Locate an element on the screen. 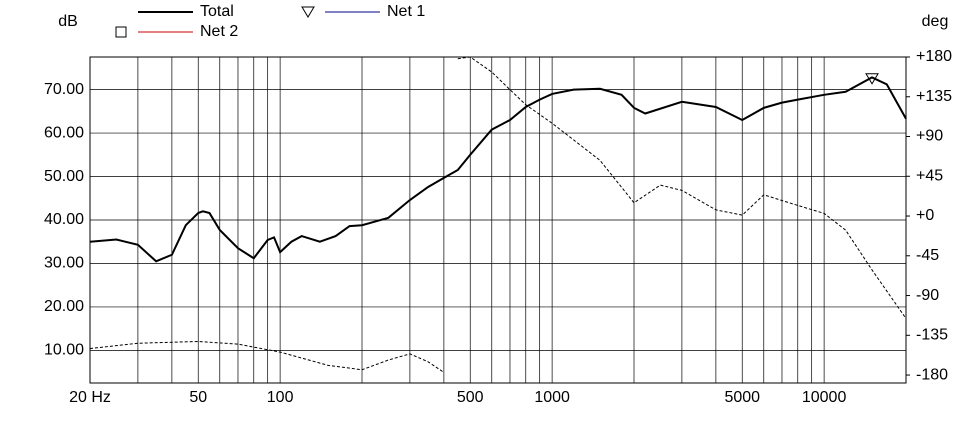 The height and width of the screenshot is (428, 973). y2-tick-label: +0 is located at coordinates (925, 215).